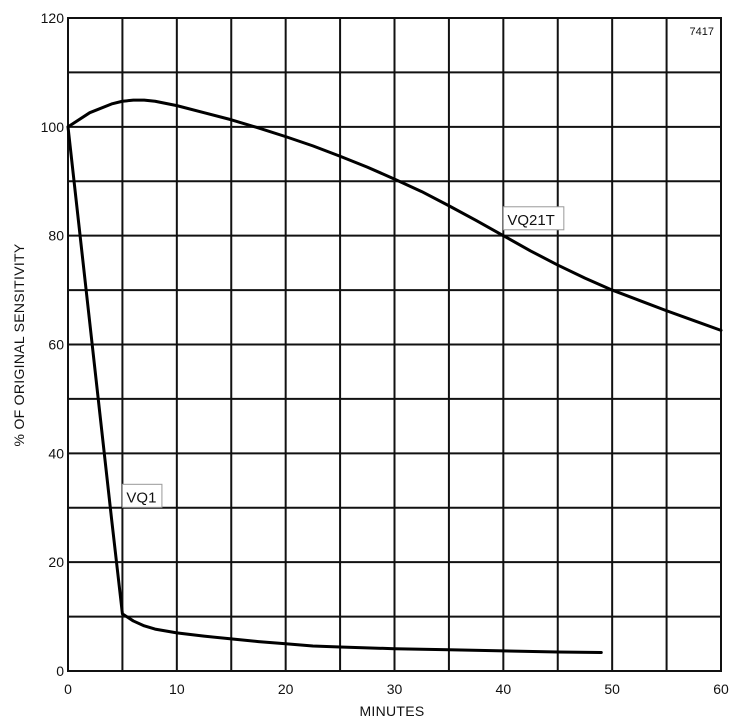  What do you see at coordinates (68, 689) in the screenshot?
I see `x-tick-label: 0` at bounding box center [68, 689].